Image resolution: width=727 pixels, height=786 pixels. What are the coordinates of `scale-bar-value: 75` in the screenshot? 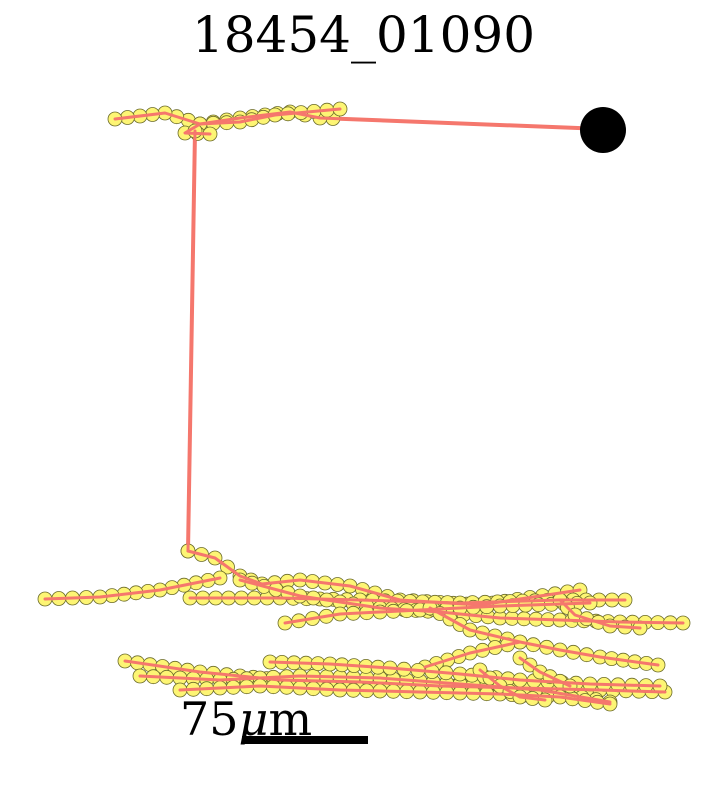 It's located at (209, 719).